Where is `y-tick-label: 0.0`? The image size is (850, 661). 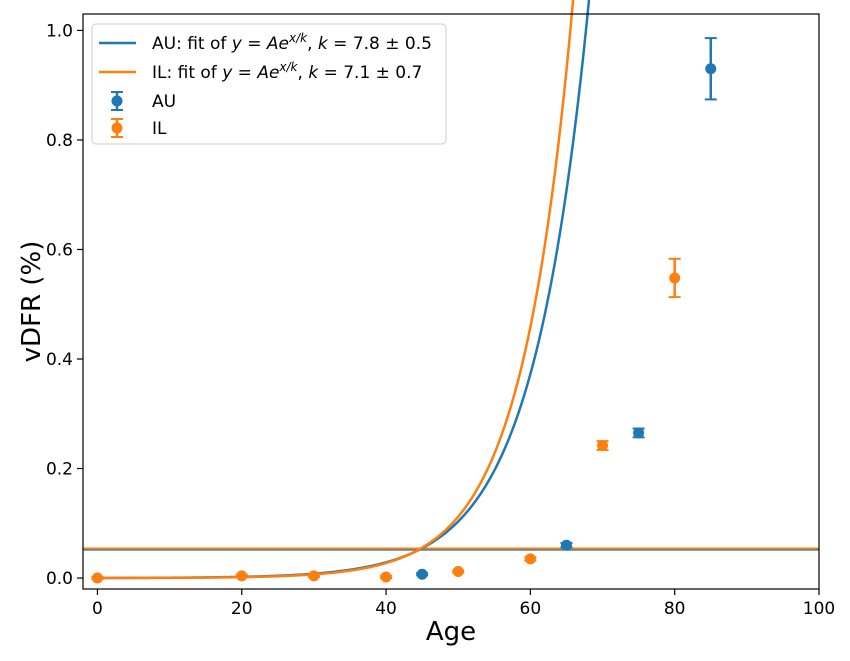 y-tick-label: 0.0 is located at coordinates (59, 579).